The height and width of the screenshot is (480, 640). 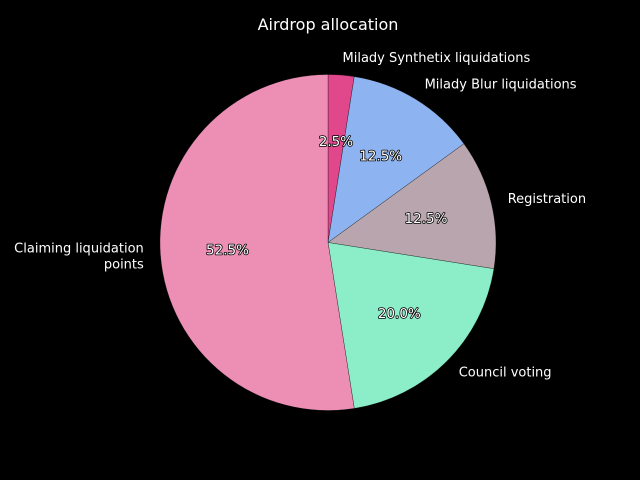 I want to click on slice-label-milady-synthetix-liquidations: Milady Synthetix liquidations, so click(x=437, y=58).